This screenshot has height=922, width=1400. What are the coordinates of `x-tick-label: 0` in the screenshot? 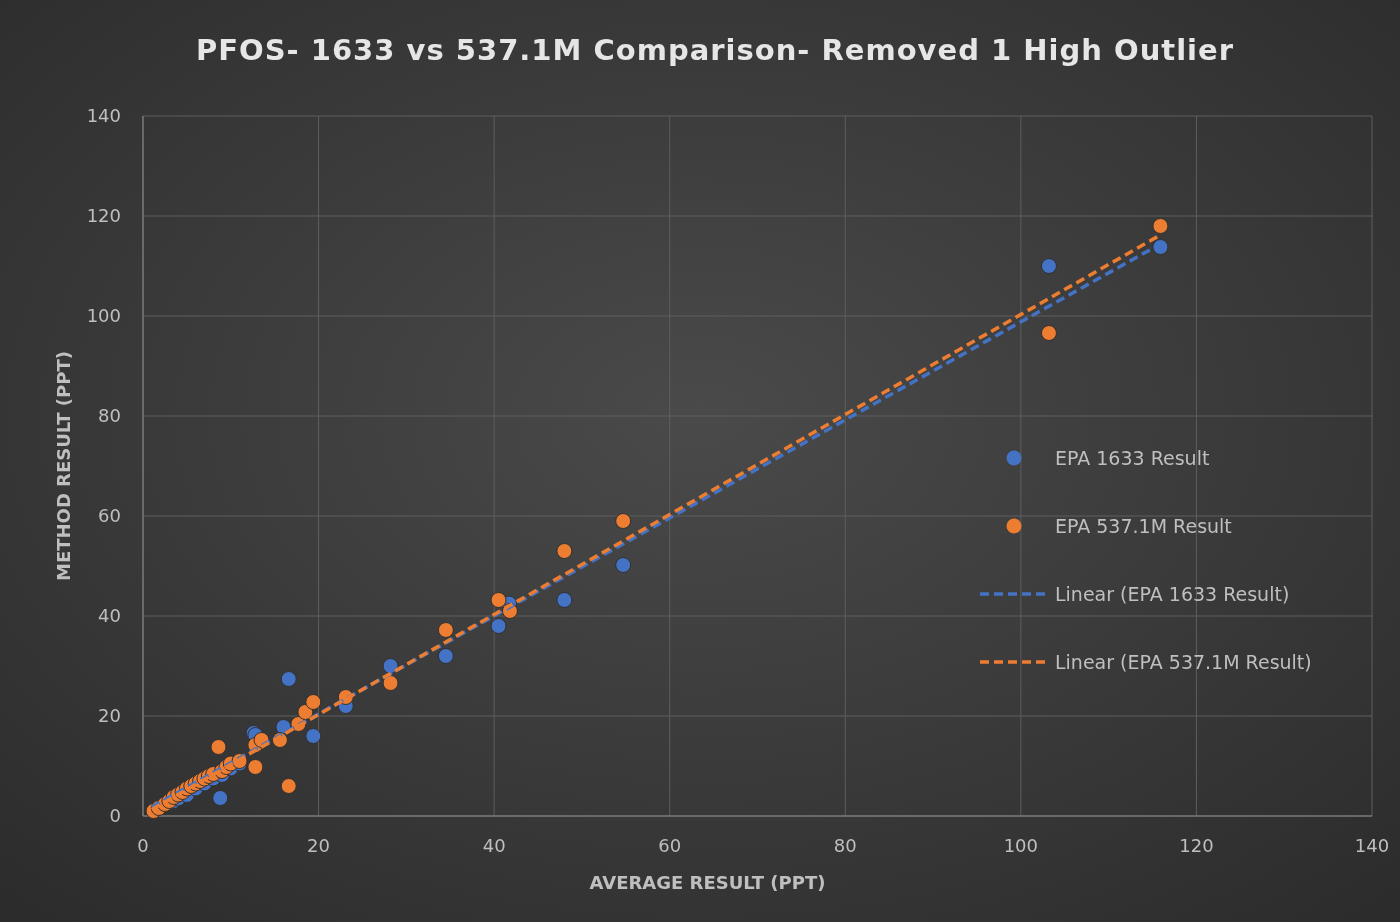 It's located at (143, 845).